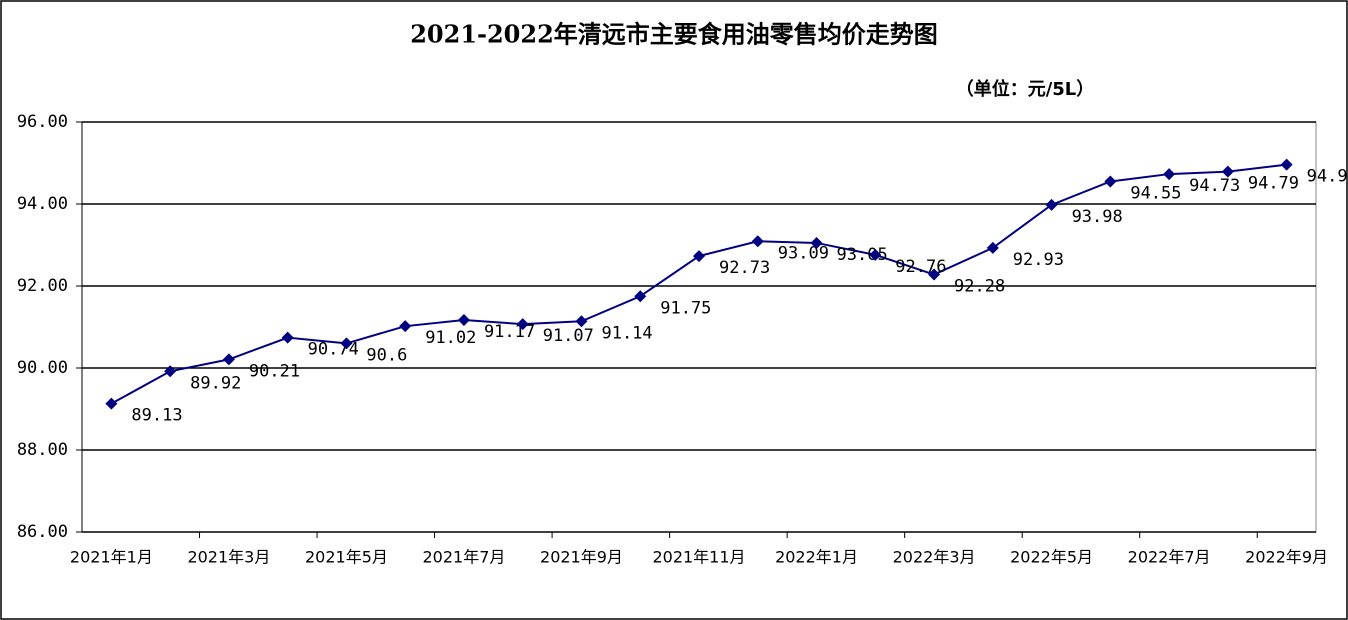  I want to click on y-tick-label: 86.00, so click(42, 532).